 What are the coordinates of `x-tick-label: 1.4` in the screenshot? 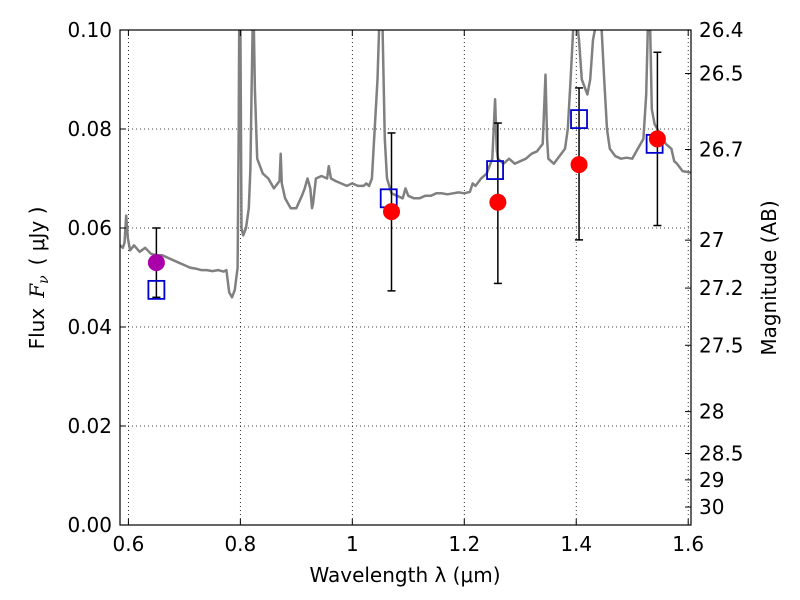 It's located at (576, 544).